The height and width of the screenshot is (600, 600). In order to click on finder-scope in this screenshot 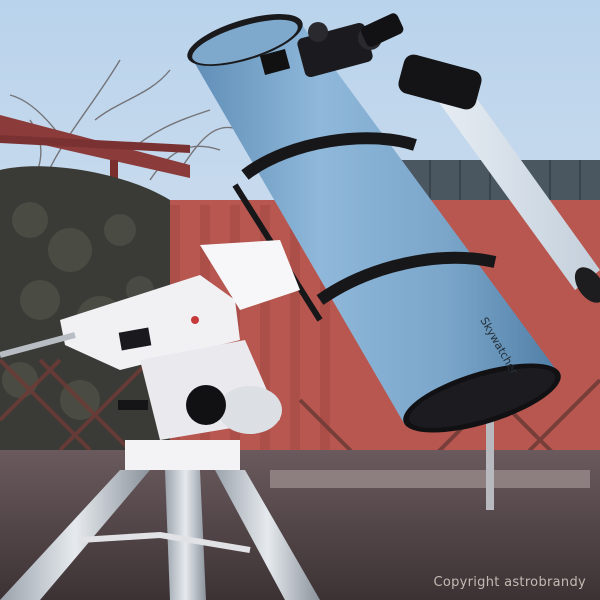, I will do `click(499, 178)`.